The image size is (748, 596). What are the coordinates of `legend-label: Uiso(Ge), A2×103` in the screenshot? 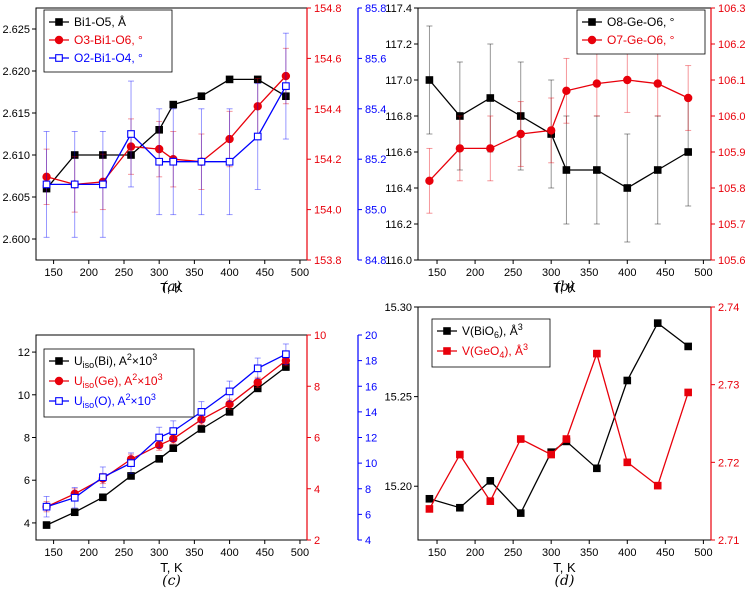 It's located at (118, 381).